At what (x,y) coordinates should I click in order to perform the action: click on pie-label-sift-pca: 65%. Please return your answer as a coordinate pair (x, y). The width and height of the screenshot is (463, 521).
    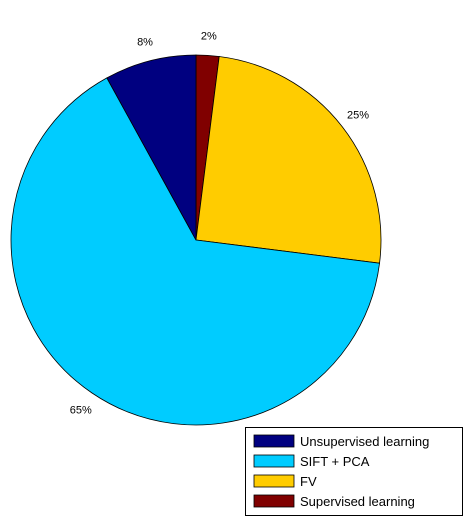
    Looking at the image, I should click on (81, 411).